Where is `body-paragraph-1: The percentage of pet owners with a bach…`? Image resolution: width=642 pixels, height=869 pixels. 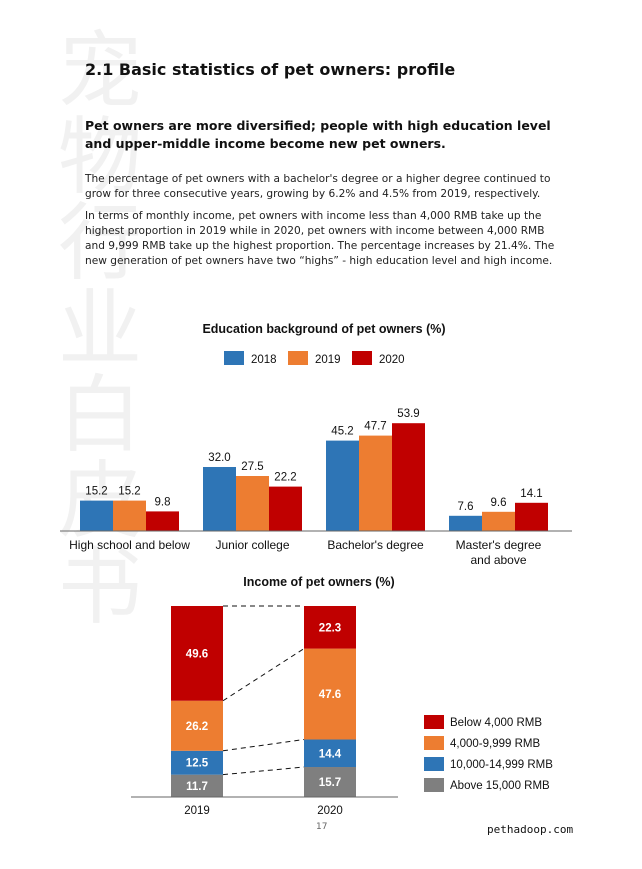 body-paragraph-1: The percentage of pet owners with a bach… is located at coordinates (318, 186).